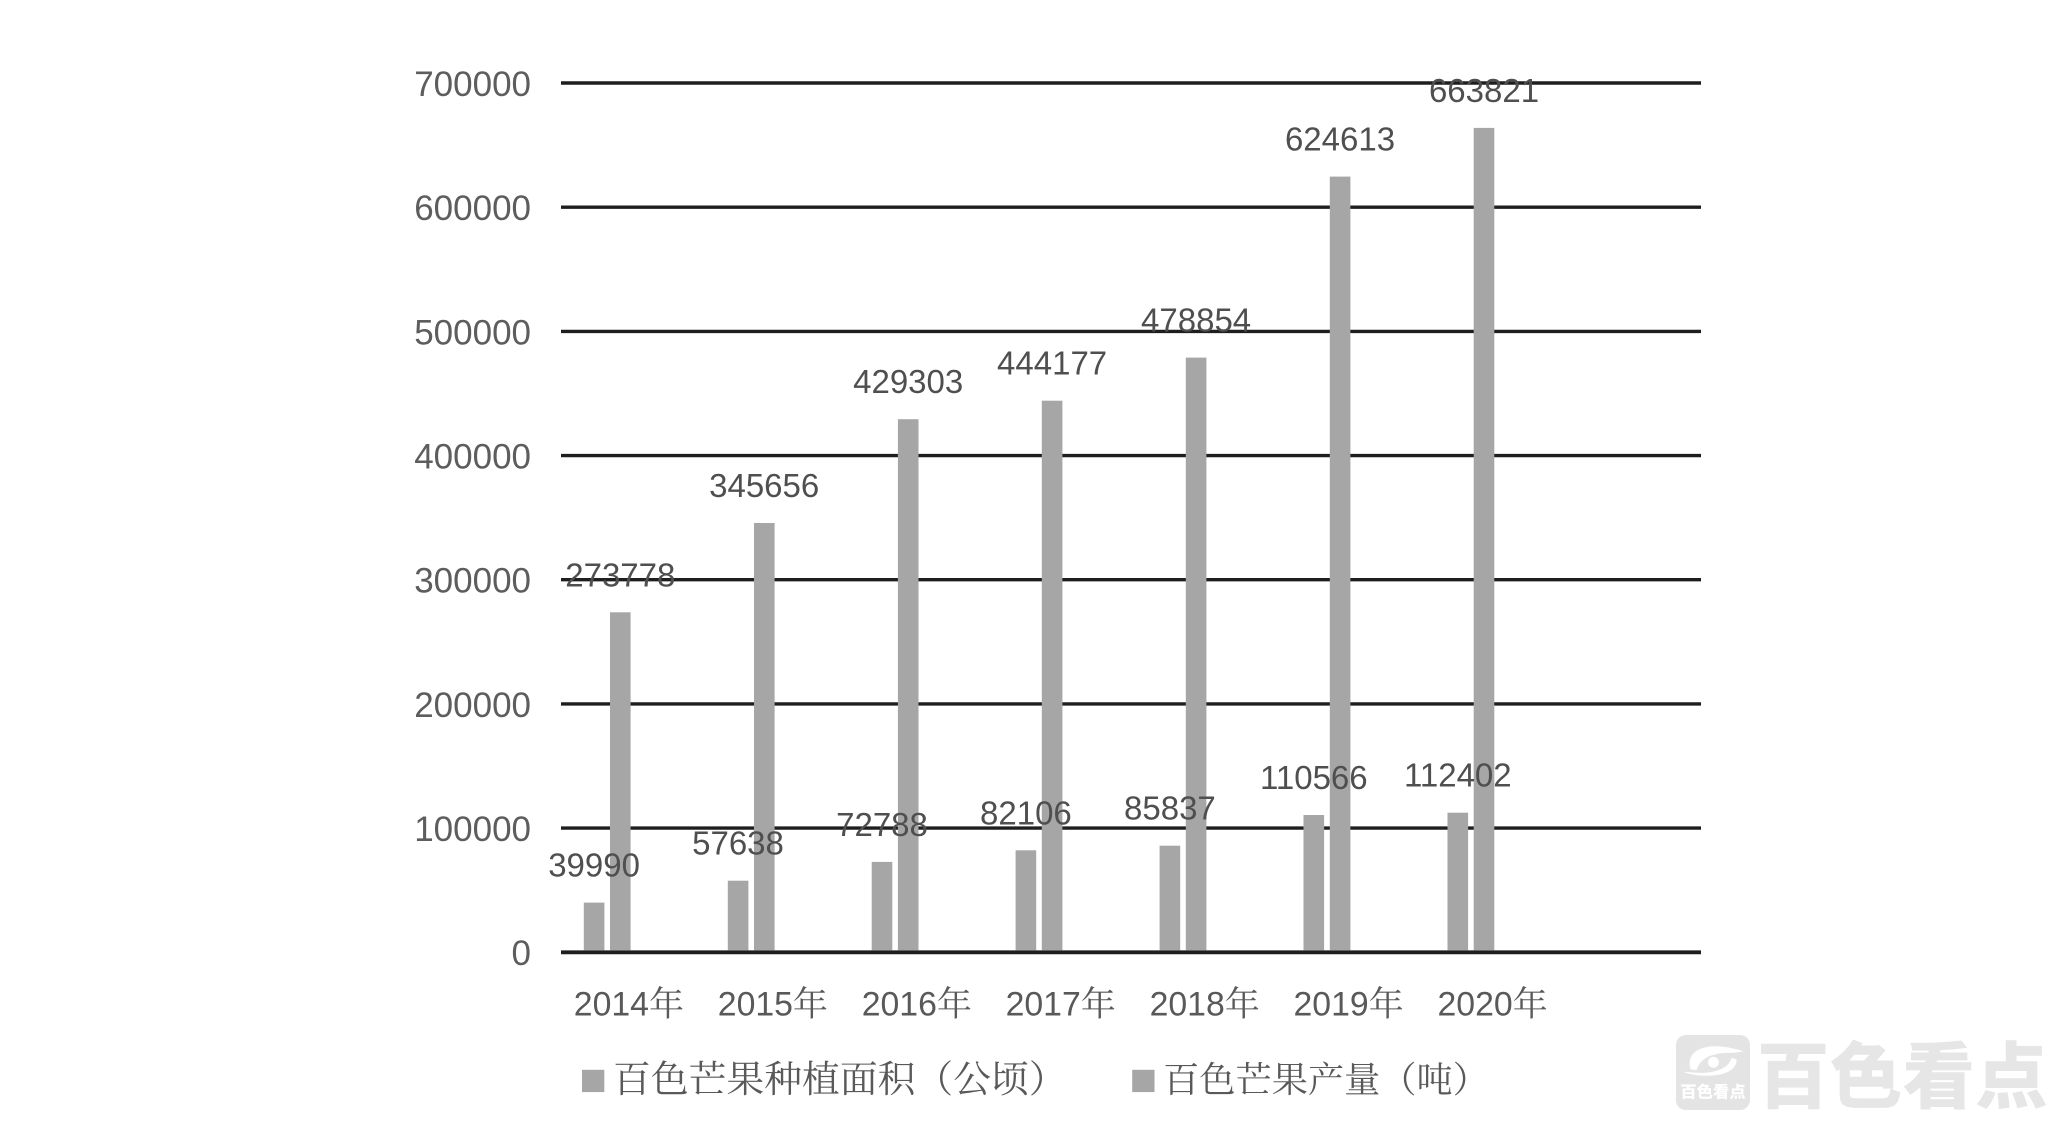  What do you see at coordinates (472, 581) in the screenshot?
I see `svg-text: 300000` at bounding box center [472, 581].